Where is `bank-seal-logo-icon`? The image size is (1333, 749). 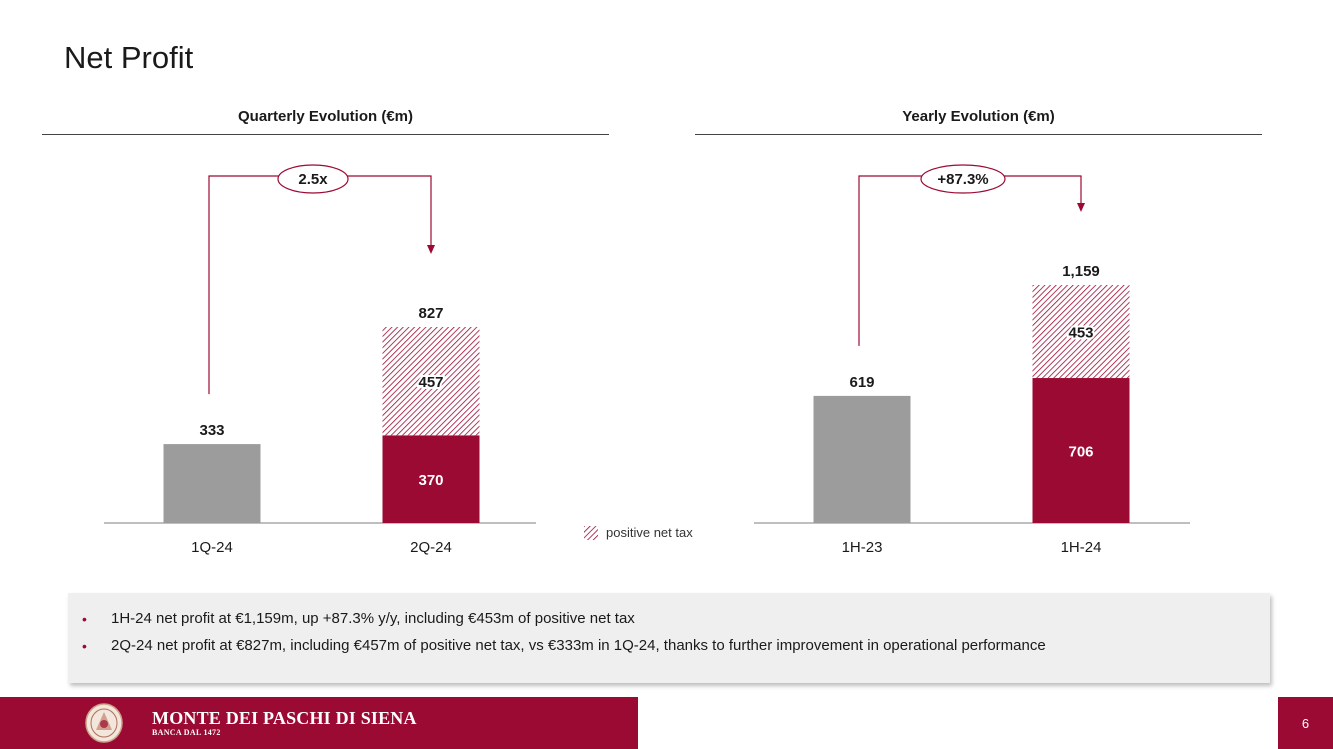
bank-seal-logo-icon is located at coordinates (104, 723).